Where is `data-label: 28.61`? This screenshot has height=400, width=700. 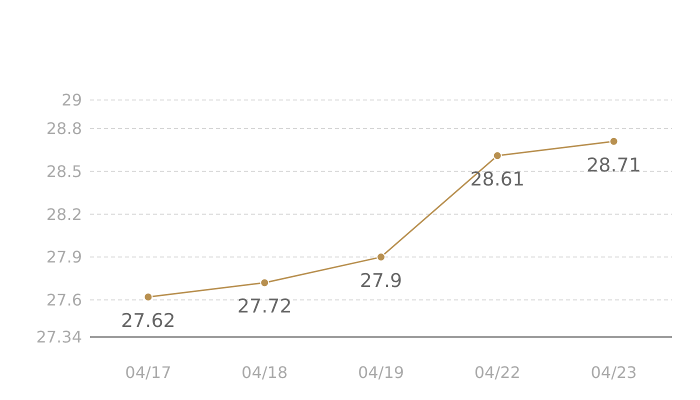
data-label: 28.61 is located at coordinates (497, 179).